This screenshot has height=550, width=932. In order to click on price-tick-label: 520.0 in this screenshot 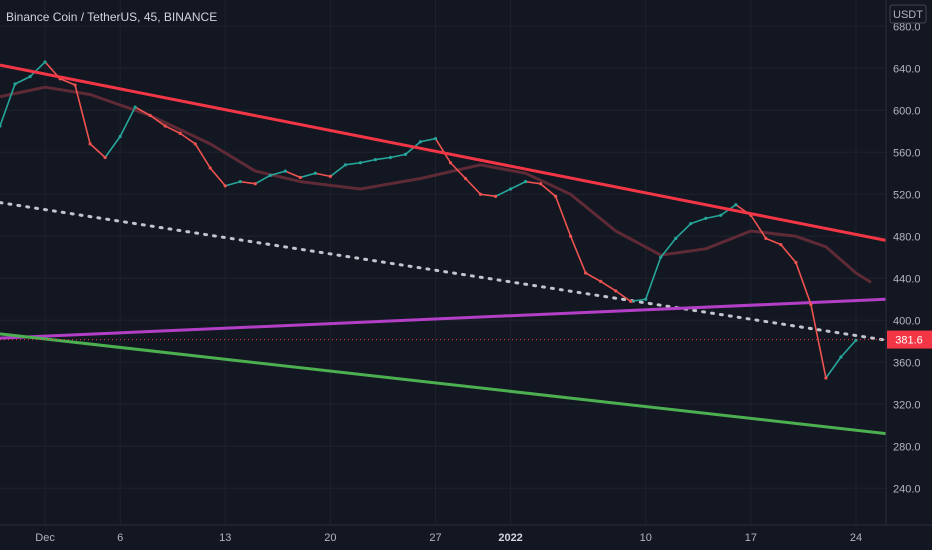, I will do `click(907, 195)`.